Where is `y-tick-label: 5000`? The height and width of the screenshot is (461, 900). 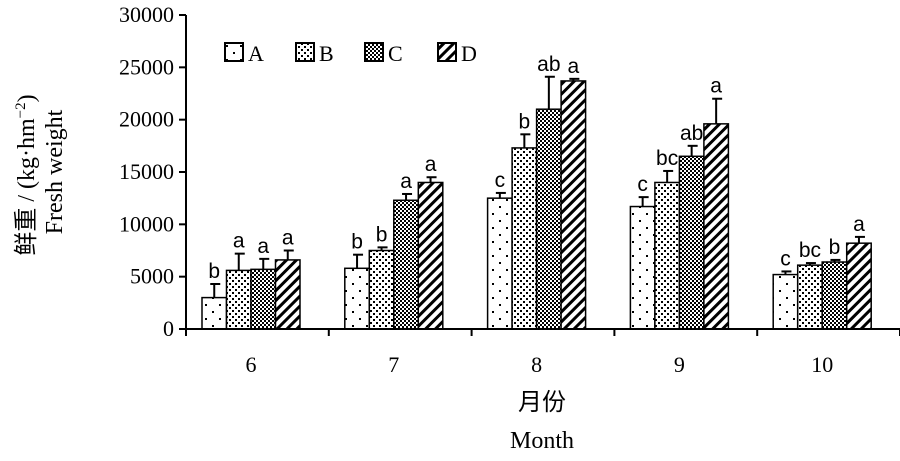 y-tick-label: 5000 is located at coordinates (152, 276).